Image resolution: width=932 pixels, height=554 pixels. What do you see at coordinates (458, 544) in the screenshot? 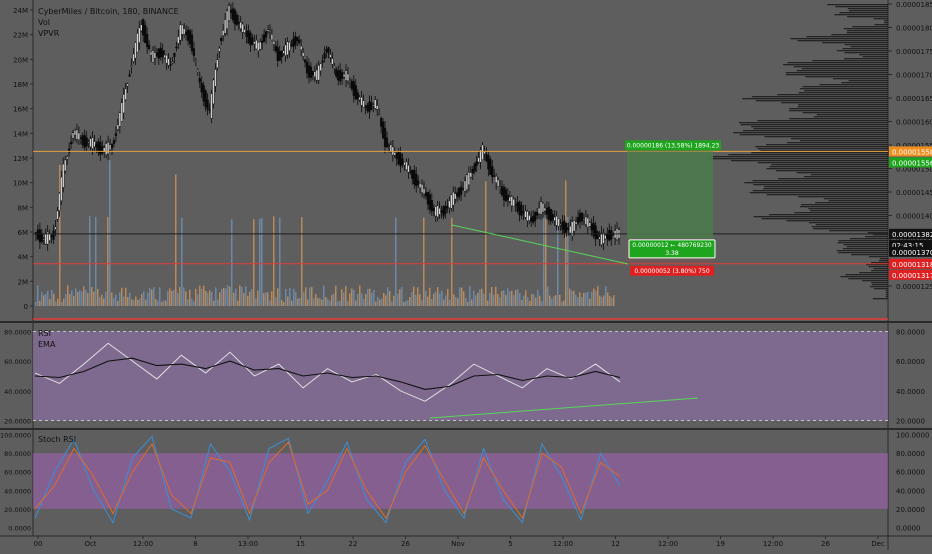
I see `time-axis-label: Nov` at bounding box center [458, 544].